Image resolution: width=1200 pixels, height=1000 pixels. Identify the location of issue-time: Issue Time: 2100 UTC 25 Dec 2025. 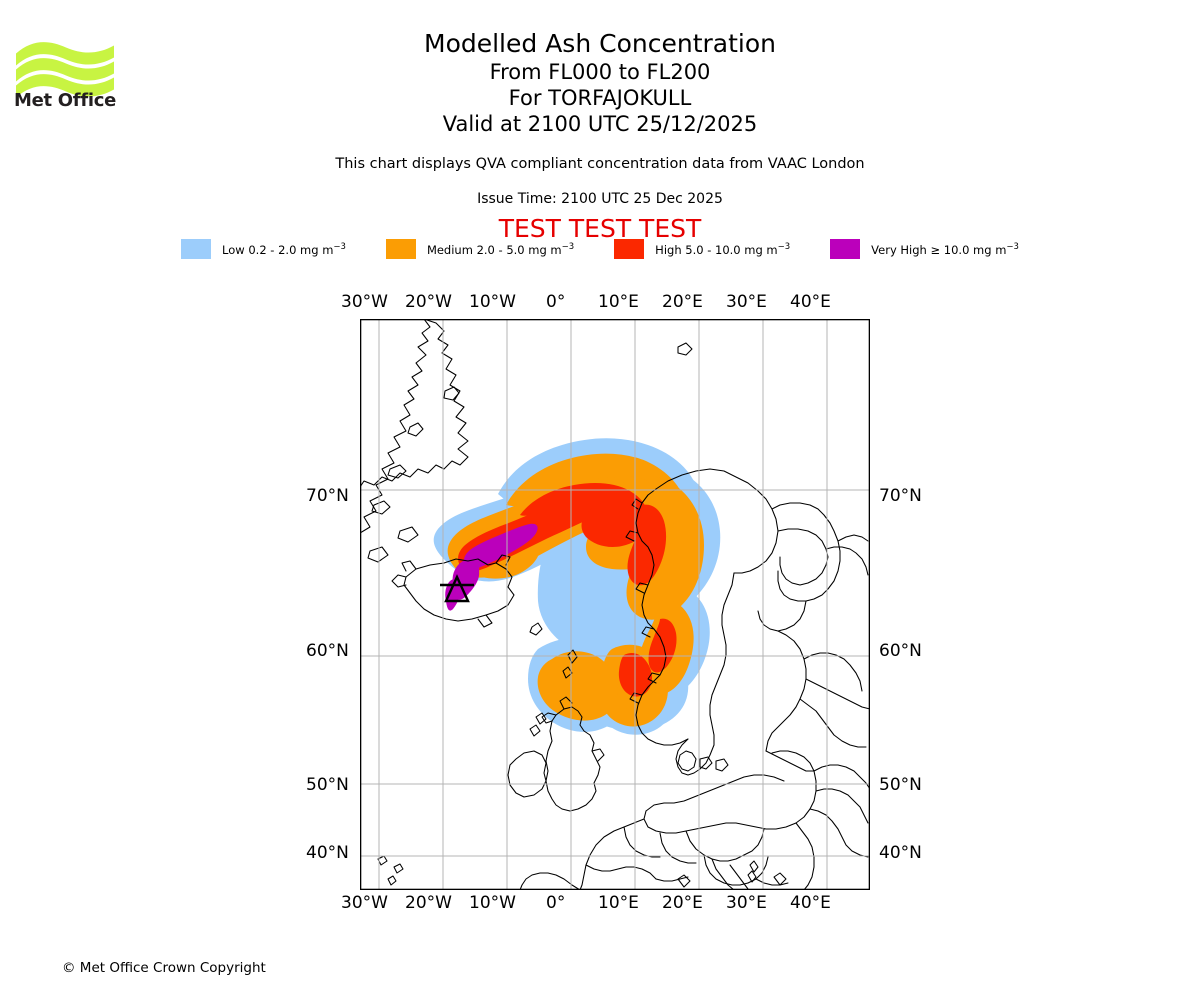
(600, 199).